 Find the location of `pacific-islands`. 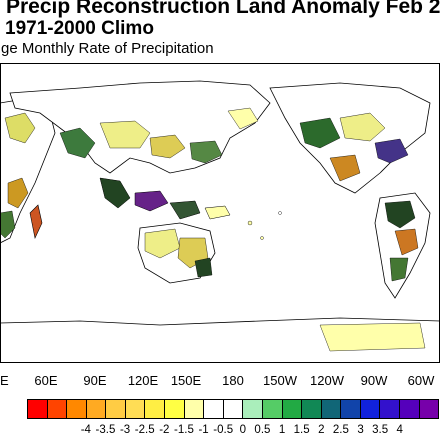

pacific-islands is located at coordinates (264, 225).